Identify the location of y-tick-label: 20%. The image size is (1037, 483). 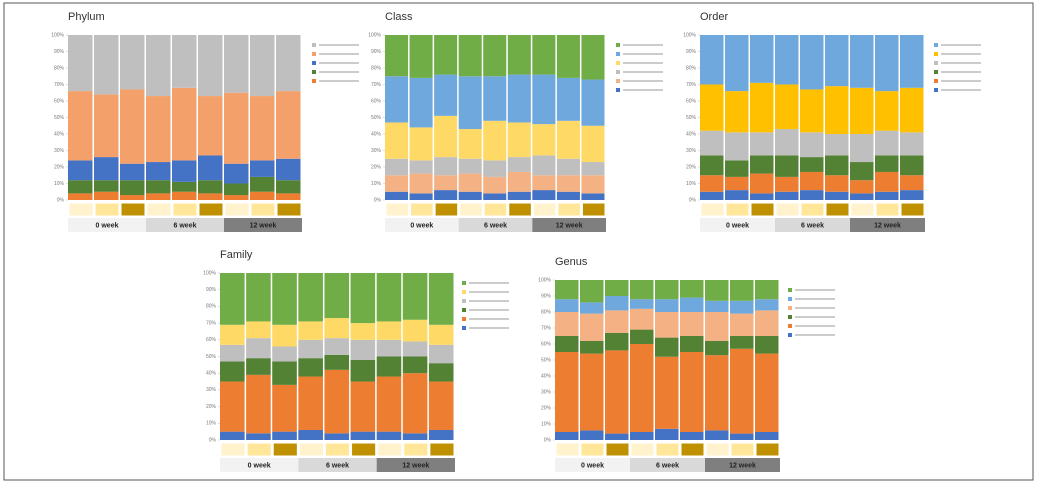
(546, 408).